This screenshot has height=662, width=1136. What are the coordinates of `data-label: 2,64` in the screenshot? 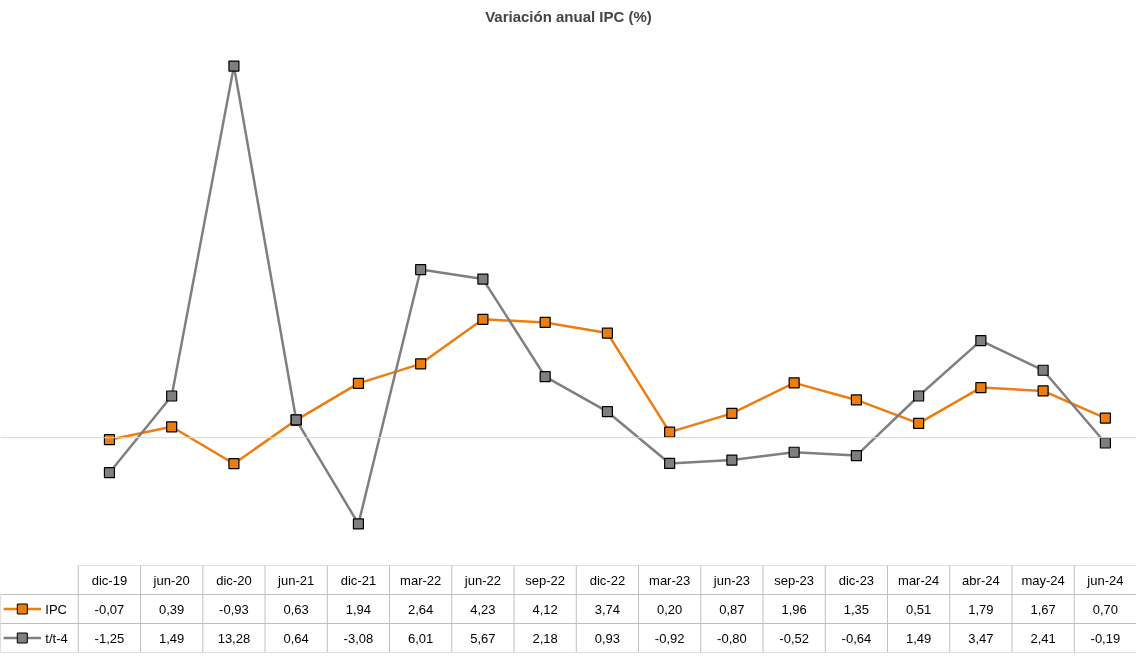 It's located at (421, 609).